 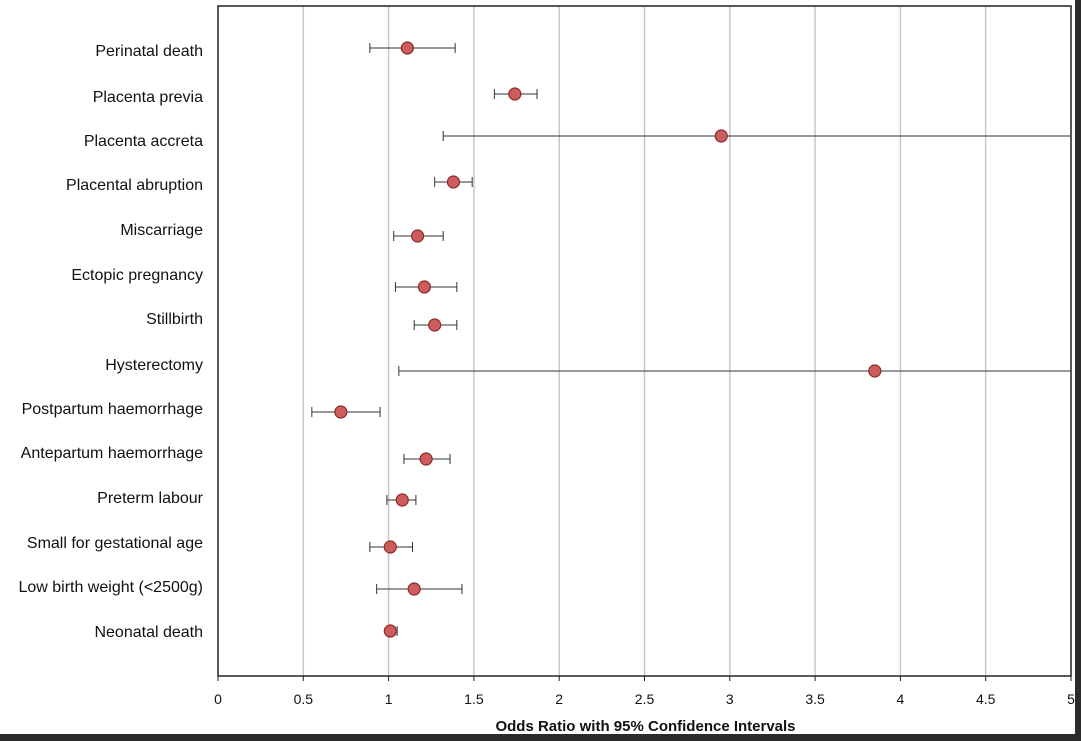 What do you see at coordinates (645, 726) in the screenshot?
I see `x-axis-title: Odds Ratio with 95% Confidence Intervals` at bounding box center [645, 726].